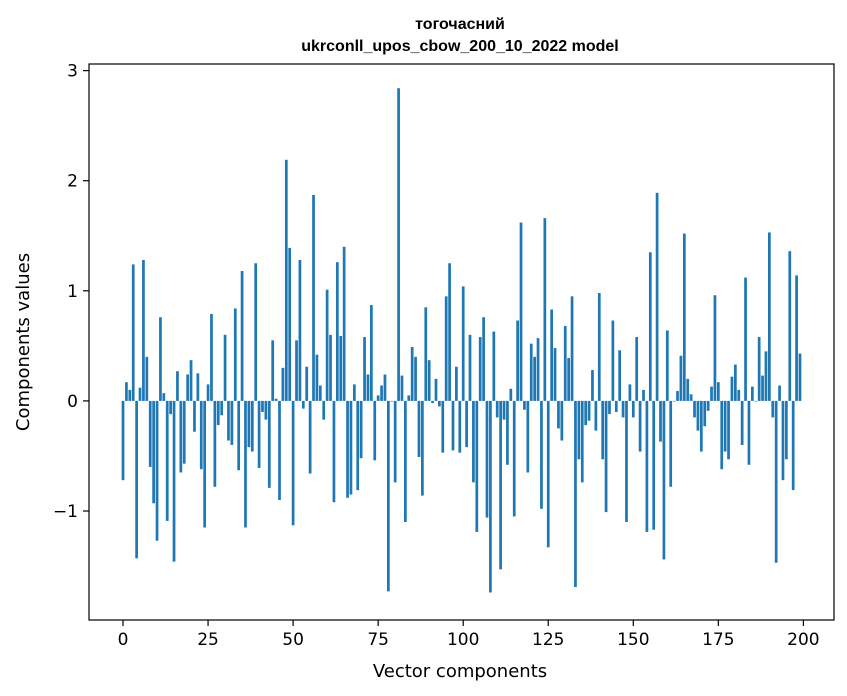 This screenshot has height=696, width=847. Describe the element at coordinates (208, 640) in the screenshot. I see `x-tick-label: 25` at that location.